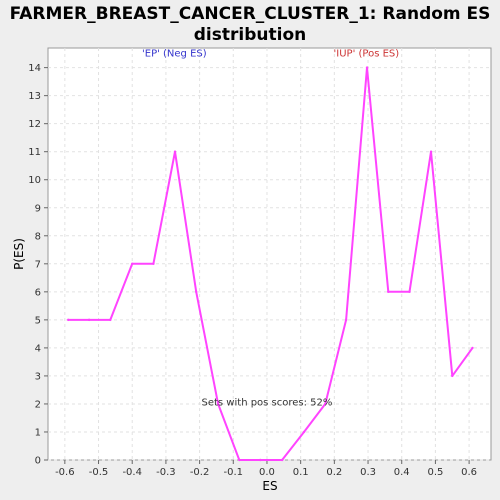 This screenshot has width=500, height=500. Describe the element at coordinates (34, 68) in the screenshot. I see `y-tick-label: 14` at that location.